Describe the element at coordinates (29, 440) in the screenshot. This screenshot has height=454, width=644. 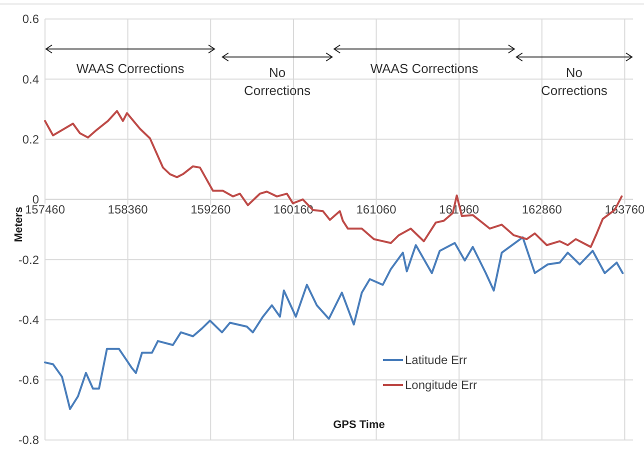
I see `y-tick-label: -0.8` at that location.